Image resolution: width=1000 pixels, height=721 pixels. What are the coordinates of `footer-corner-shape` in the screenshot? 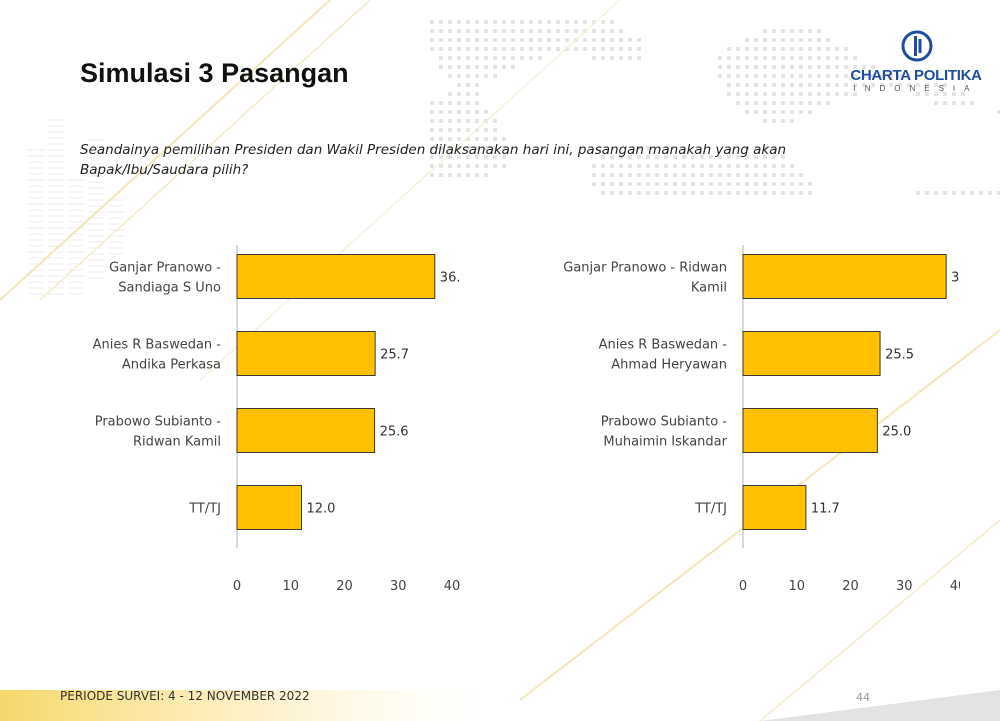 It's located at (880, 705).